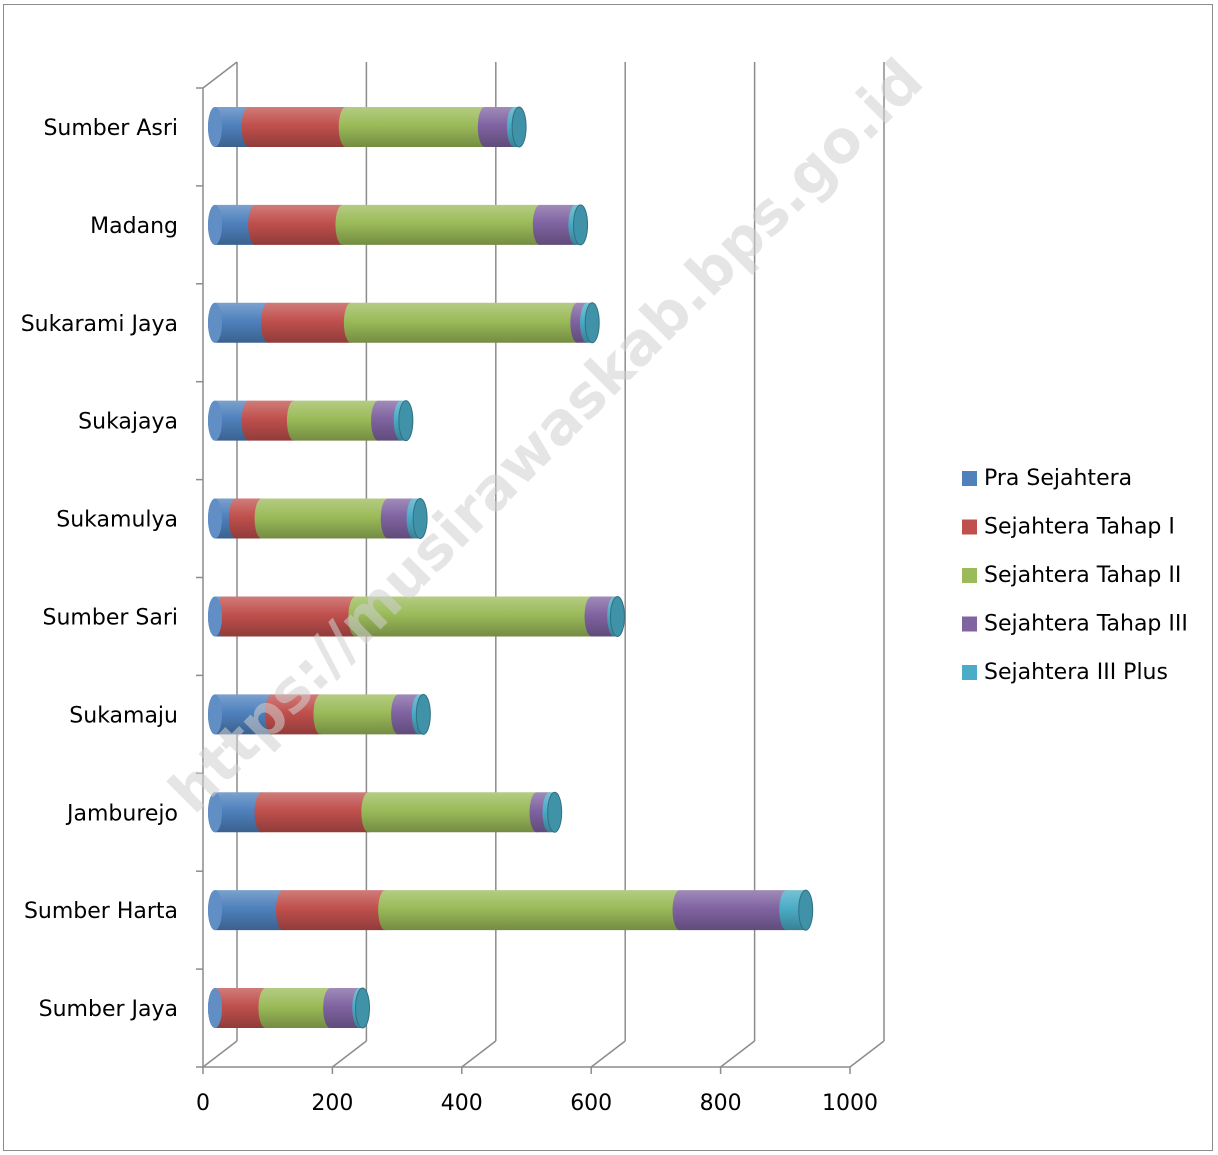 This screenshot has width=1218, height=1155. What do you see at coordinates (733, 910) in the screenshot?
I see `bar-sumber-harta-sejahtera-tahap-iii` at bounding box center [733, 910].